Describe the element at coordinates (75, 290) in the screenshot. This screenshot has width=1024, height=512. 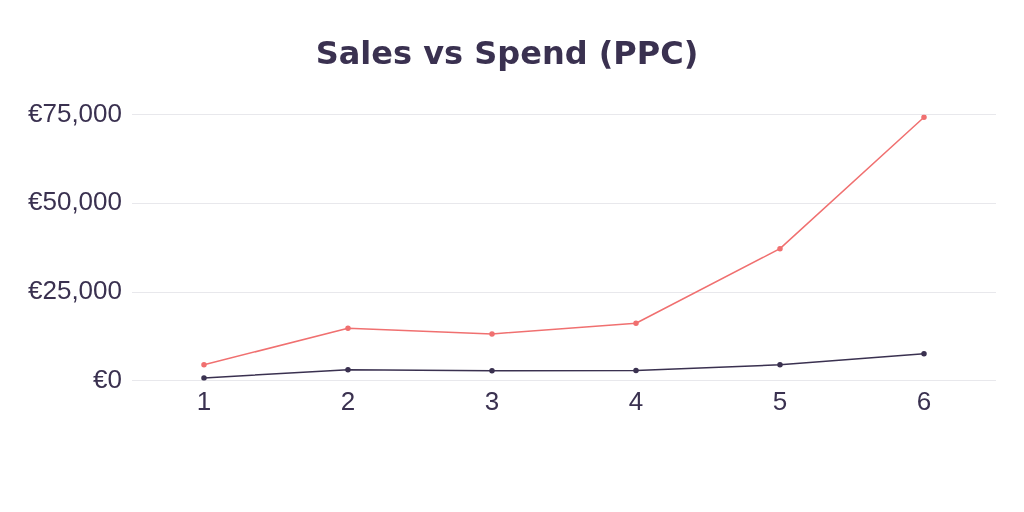
I see `y-tick-label: €25,000` at that location.